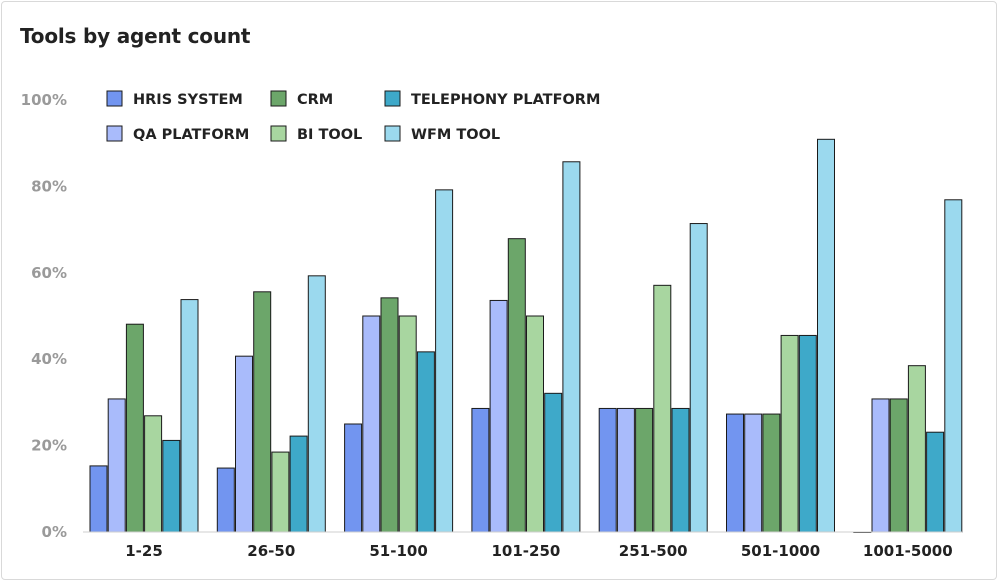 The image size is (1000, 583). Describe the element at coordinates (505, 100) in the screenshot. I see `legend-label: TELEPHONY PLATFORM` at that location.